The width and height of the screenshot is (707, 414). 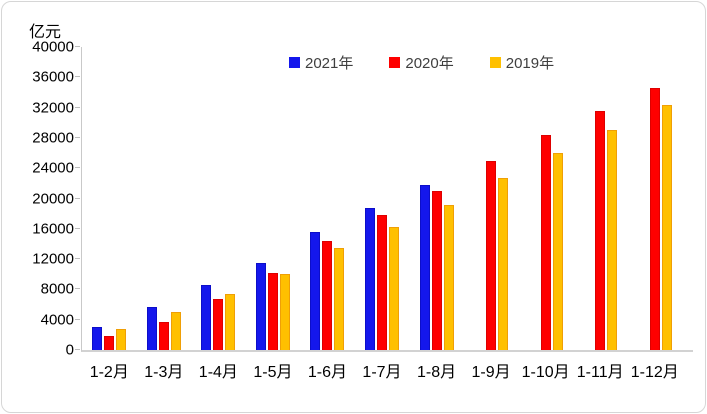 What do you see at coordinates (329, 63) in the screenshot?
I see `legend-label: 2021年` at bounding box center [329, 63].